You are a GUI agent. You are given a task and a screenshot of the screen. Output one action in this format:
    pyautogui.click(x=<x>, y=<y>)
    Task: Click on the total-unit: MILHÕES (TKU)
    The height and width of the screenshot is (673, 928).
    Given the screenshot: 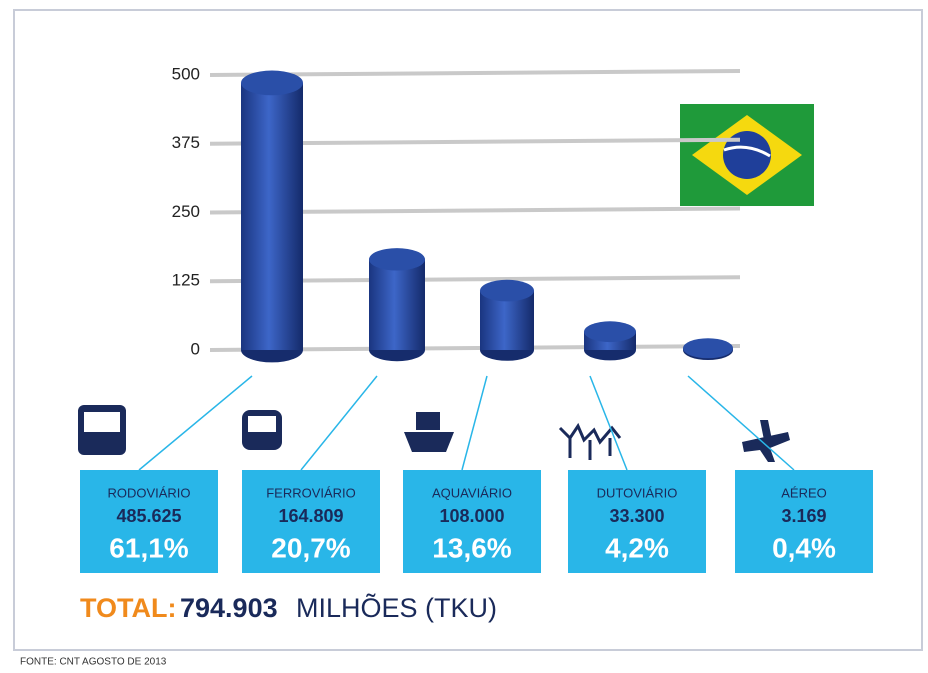 What is the action you would take?
    pyautogui.click(x=396, y=607)
    